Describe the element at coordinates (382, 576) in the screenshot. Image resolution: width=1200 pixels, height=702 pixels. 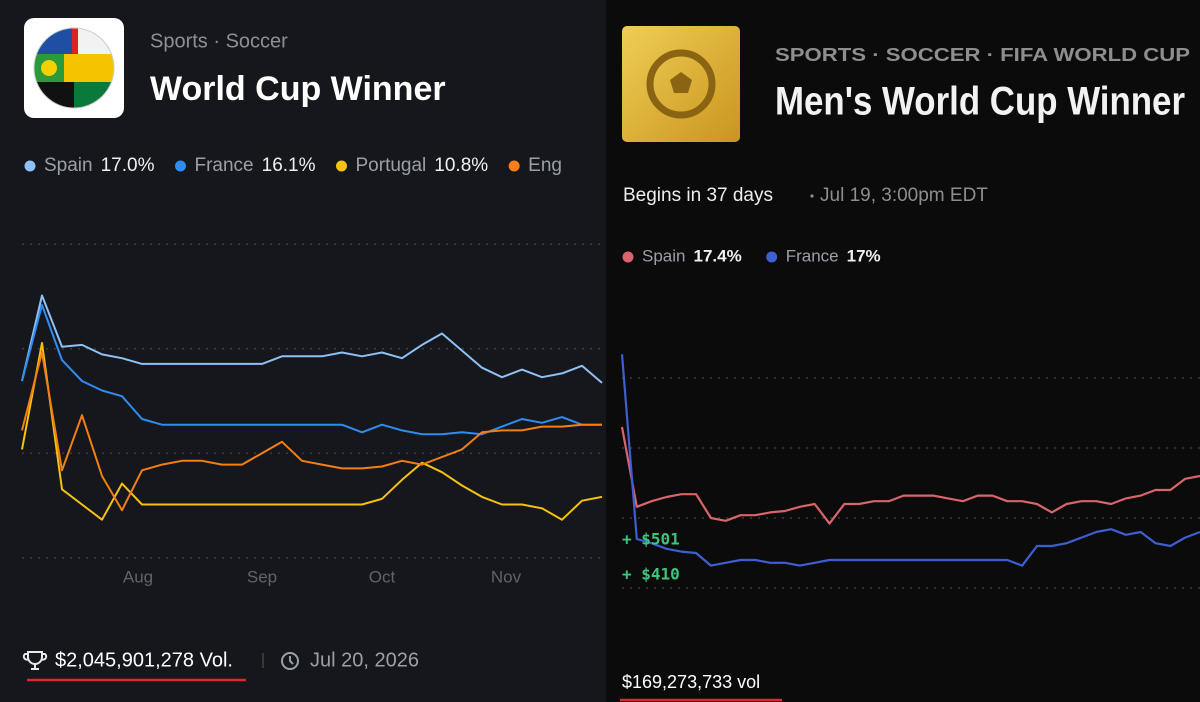
I see `x-tick-label: Oct` at that location.